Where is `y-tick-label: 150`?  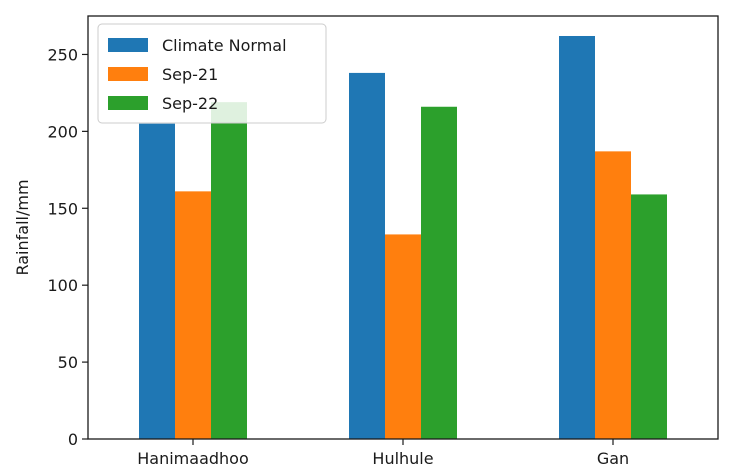
y-tick-label: 150 is located at coordinates (62, 208).